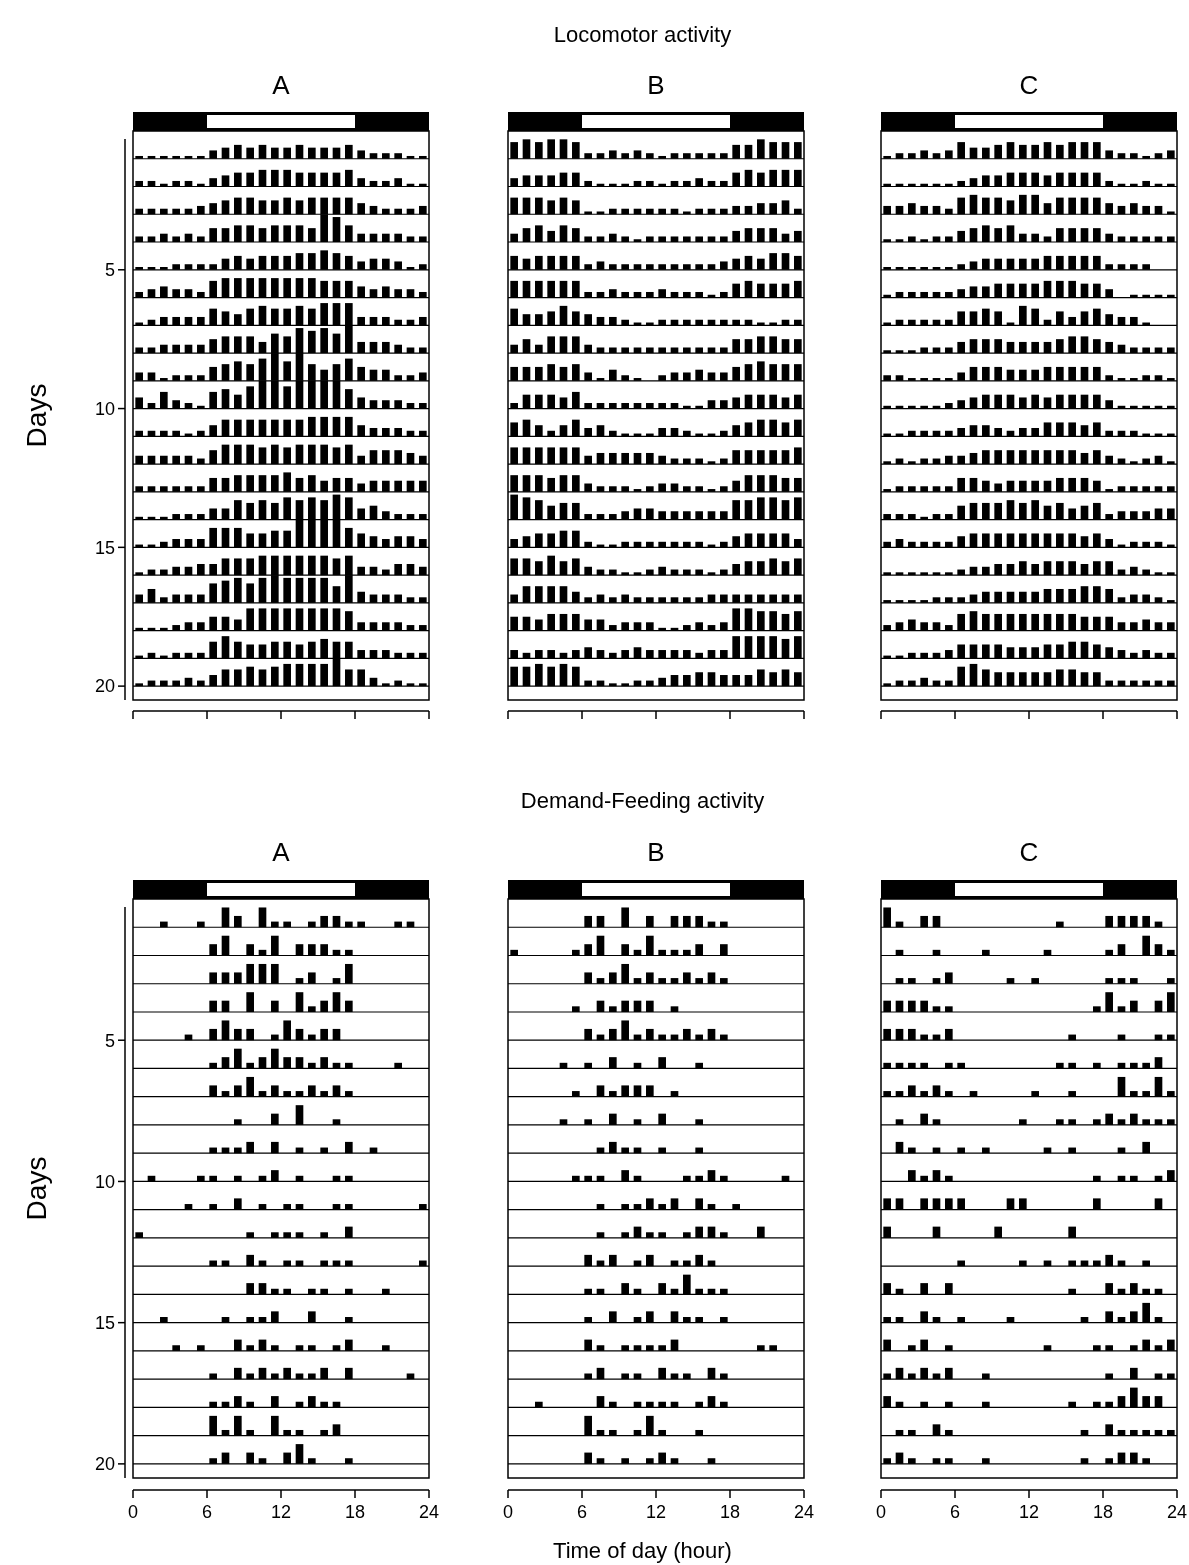 This screenshot has width=1189, height=1565. Describe the element at coordinates (642, 800) in the screenshot. I see `text: Demand-Feeding activity` at that location.